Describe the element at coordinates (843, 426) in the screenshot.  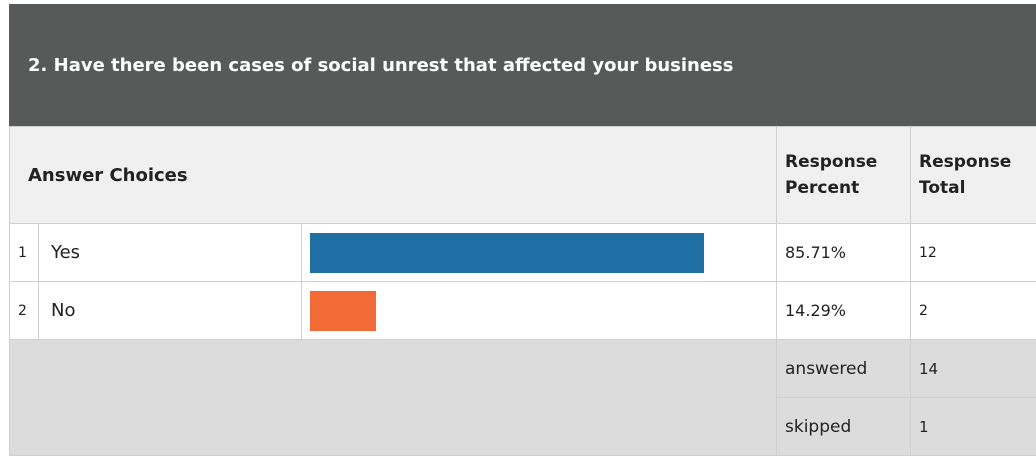
I see `skipped-label: skipped` at that location.